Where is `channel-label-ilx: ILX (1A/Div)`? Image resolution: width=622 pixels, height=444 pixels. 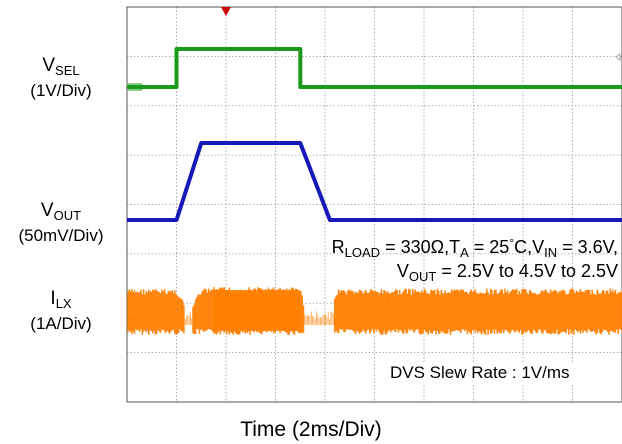 channel-label-ilx: ILX (1A/Div) is located at coordinates (61, 311).